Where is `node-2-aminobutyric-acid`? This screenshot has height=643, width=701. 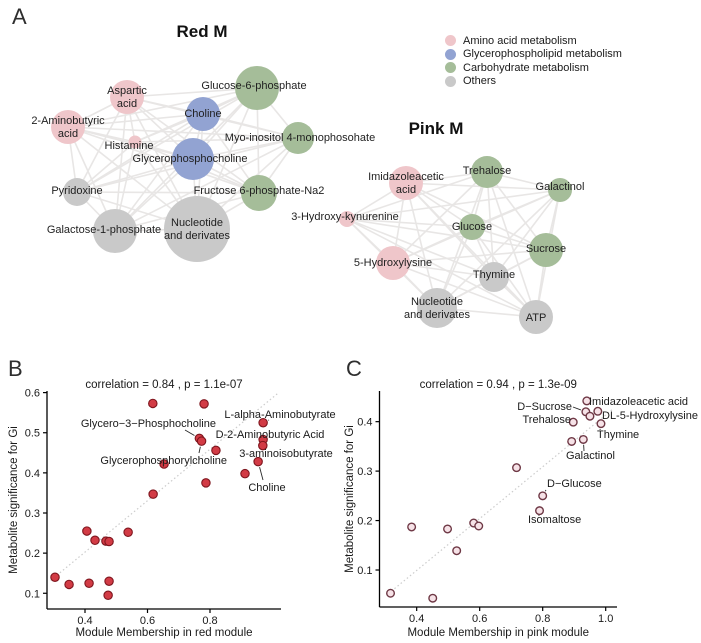 node-2-aminobutyric-acid is located at coordinates (68, 127).